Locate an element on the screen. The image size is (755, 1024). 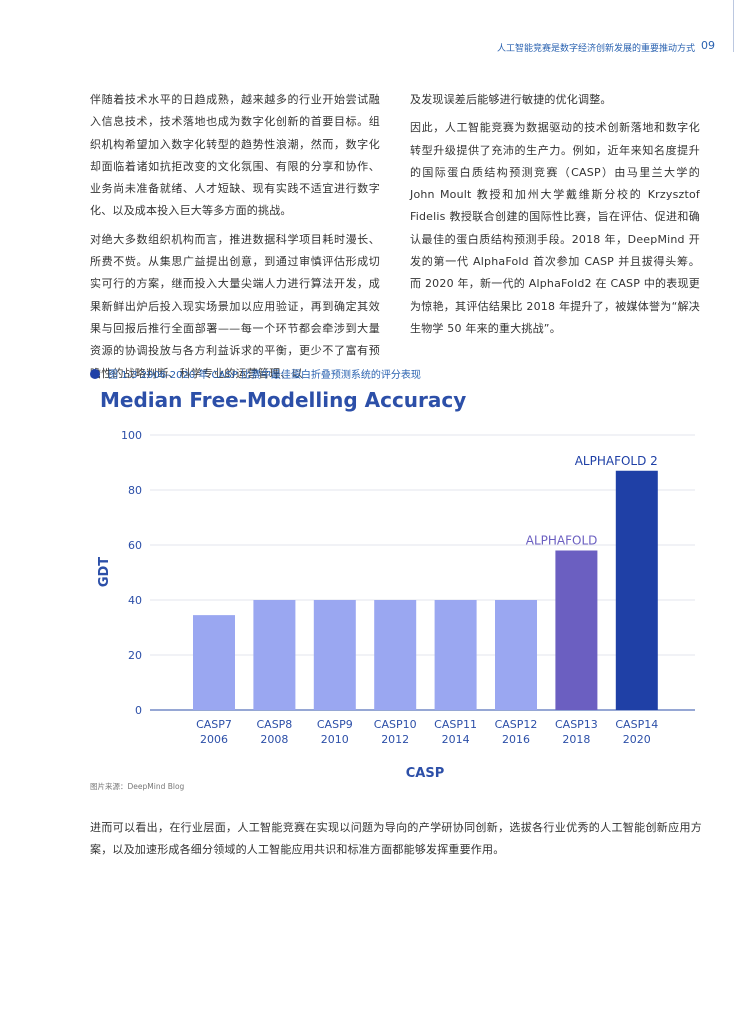
x-tick-label: CASP11 is located at coordinates (455, 724).